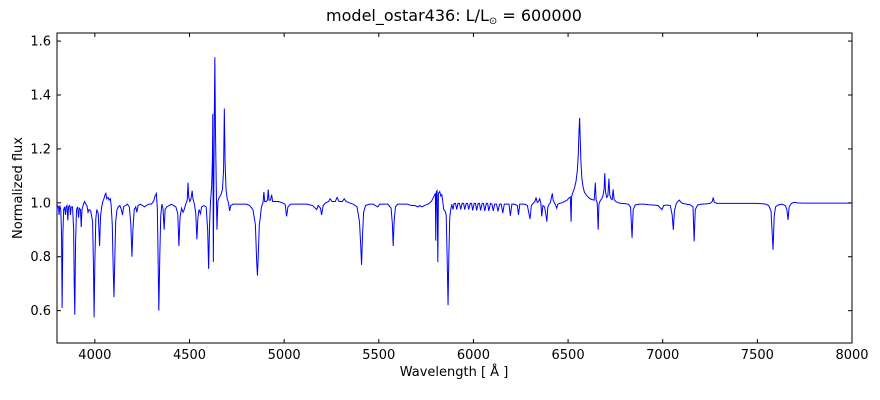 The image size is (880, 400). Describe the element at coordinates (189, 355) in the screenshot. I see `x-tick-label: 4500` at that location.